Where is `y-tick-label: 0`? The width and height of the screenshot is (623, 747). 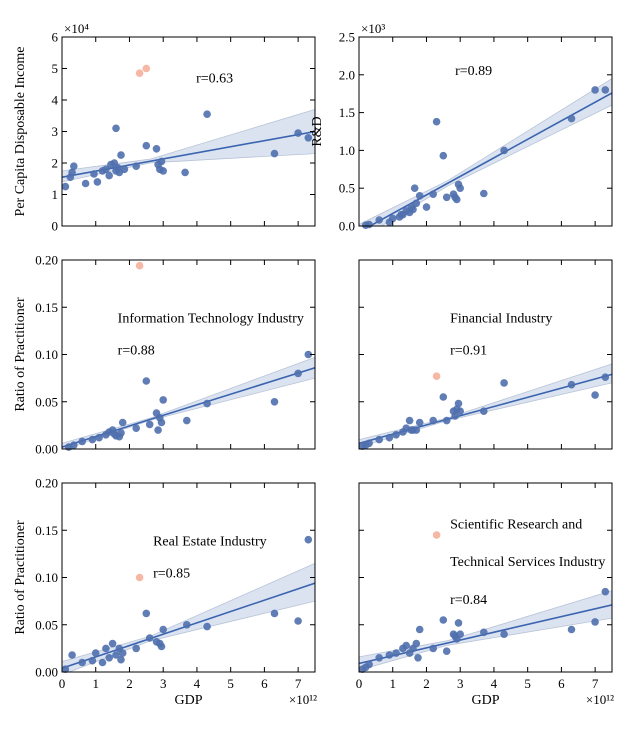 y-tick-label: 0 is located at coordinates (55, 226).